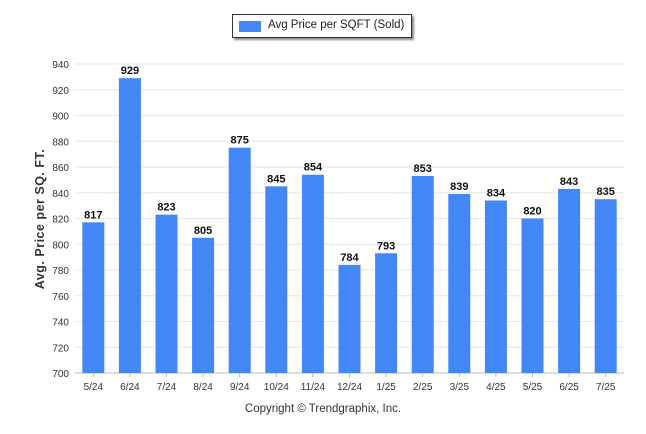 The height and width of the screenshot is (434, 646). What do you see at coordinates (313, 387) in the screenshot?
I see `x-tick-label: 11/24` at bounding box center [313, 387].